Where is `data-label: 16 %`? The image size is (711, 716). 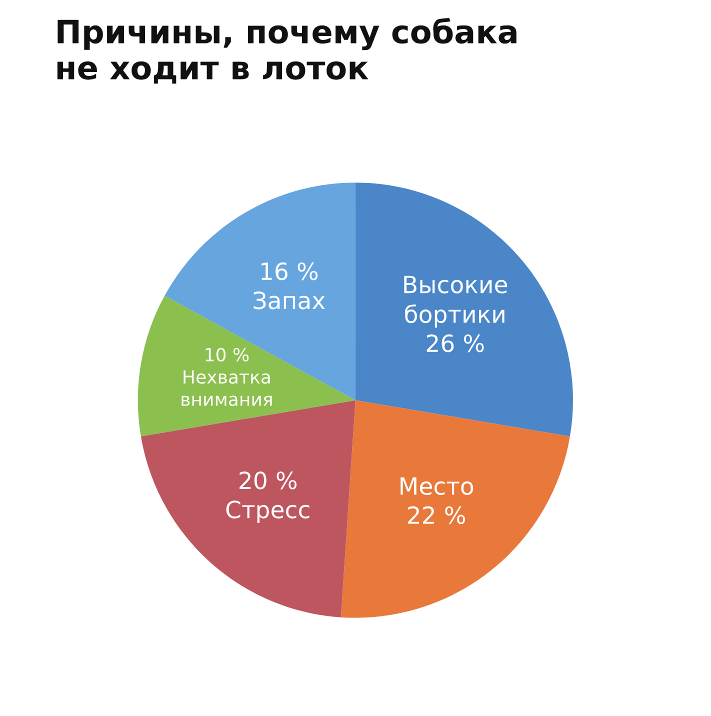
data-label: 16 % is located at coordinates (290, 271).